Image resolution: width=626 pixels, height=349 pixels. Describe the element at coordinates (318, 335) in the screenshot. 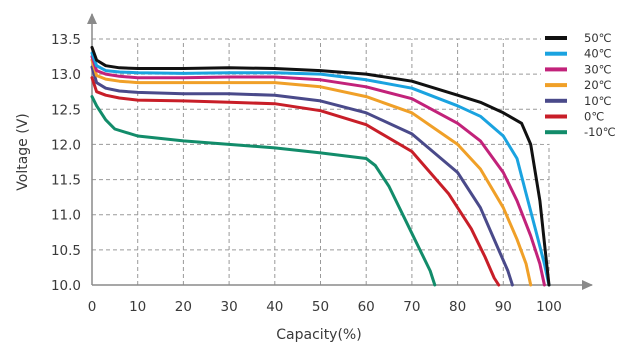

I see `x-axis-label: Capacity(%)` at that location.